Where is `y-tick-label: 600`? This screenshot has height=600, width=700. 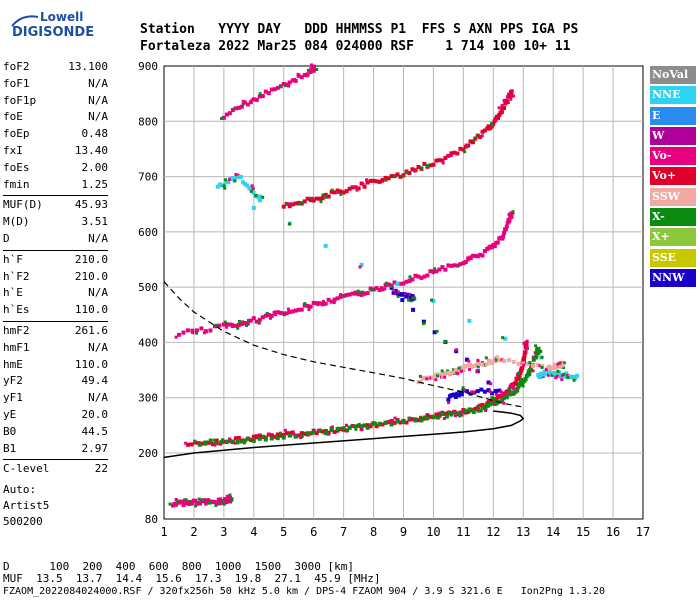
y-tick-label: 600 is located at coordinates (148, 232).